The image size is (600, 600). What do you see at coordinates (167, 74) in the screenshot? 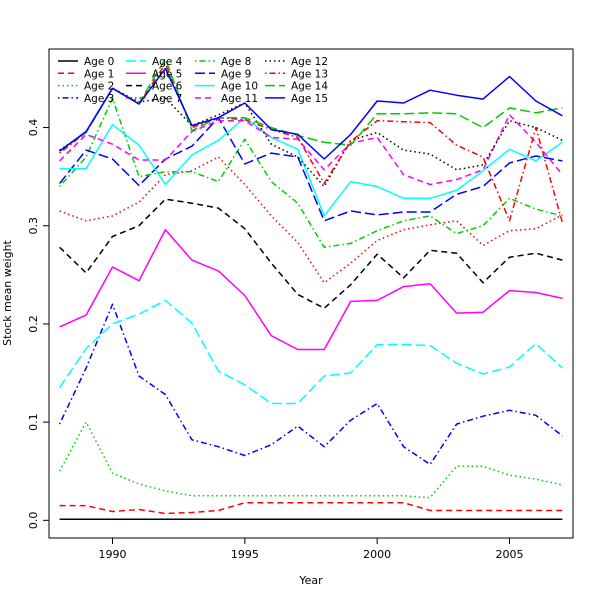
I see `legend-label-age-5: Age 5` at bounding box center [167, 74].